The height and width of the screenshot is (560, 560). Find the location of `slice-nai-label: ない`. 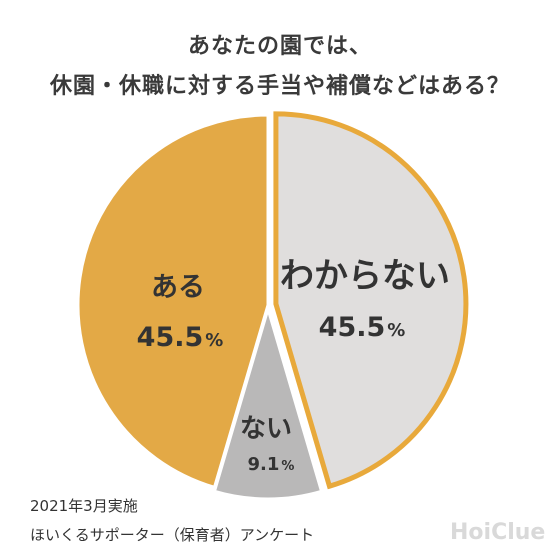

slice-nai-label: ない is located at coordinates (266, 429).